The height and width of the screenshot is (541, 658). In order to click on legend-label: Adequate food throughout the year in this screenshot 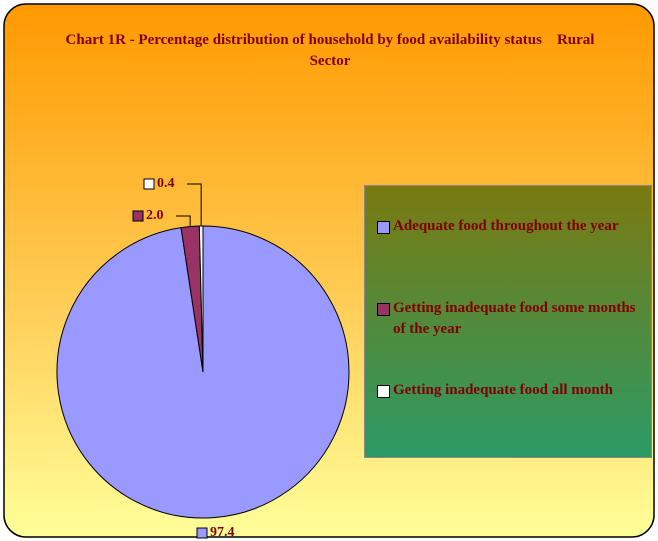, I will do `click(506, 226)`.